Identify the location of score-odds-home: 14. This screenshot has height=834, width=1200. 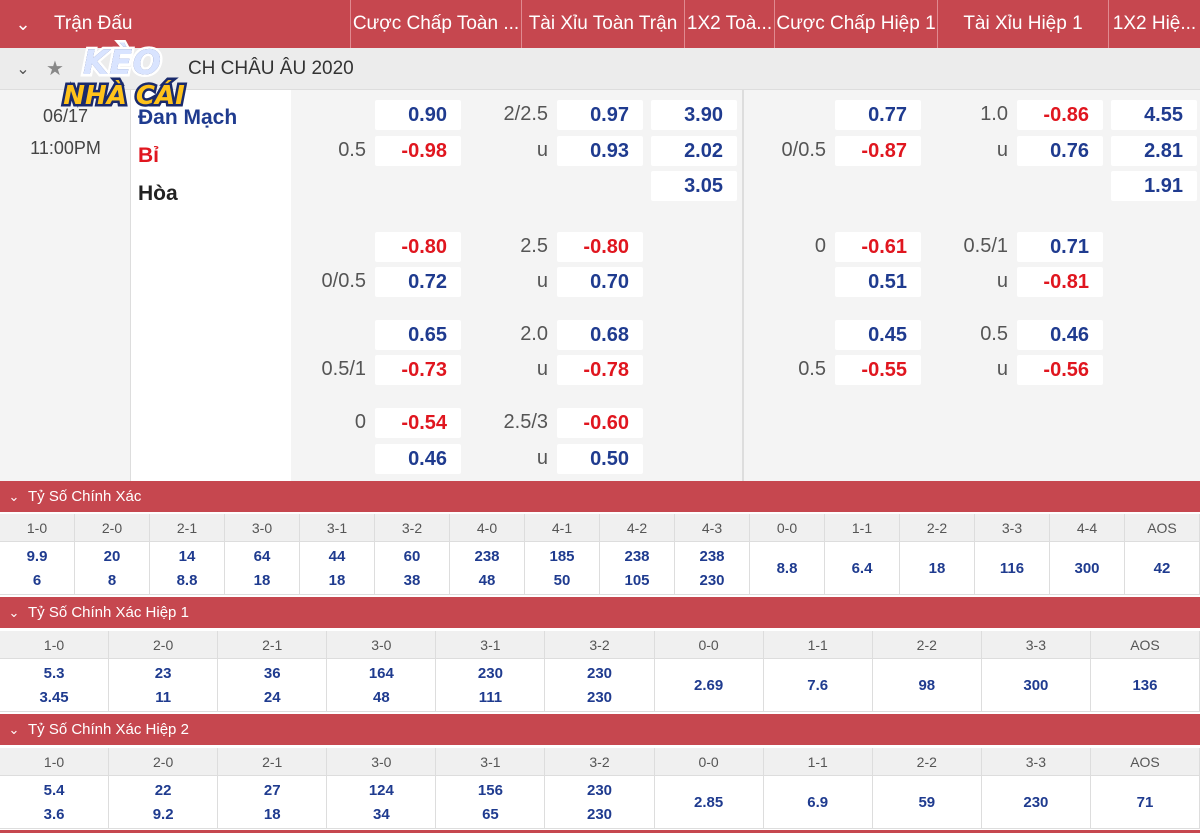
(187, 556).